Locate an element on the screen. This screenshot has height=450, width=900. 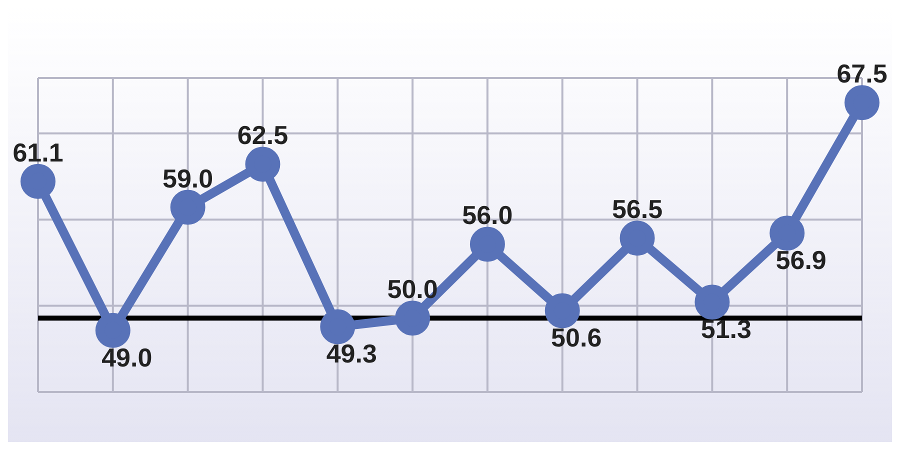
data-label: 56.5 is located at coordinates (637, 209).